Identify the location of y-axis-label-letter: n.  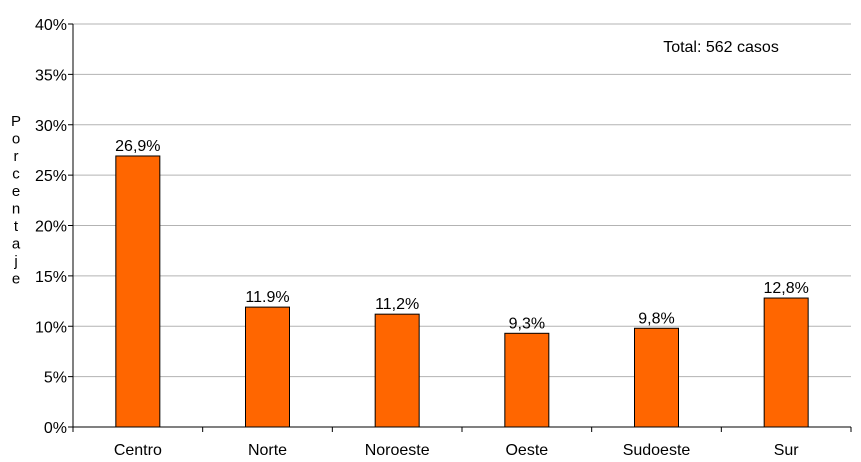
(16, 209).